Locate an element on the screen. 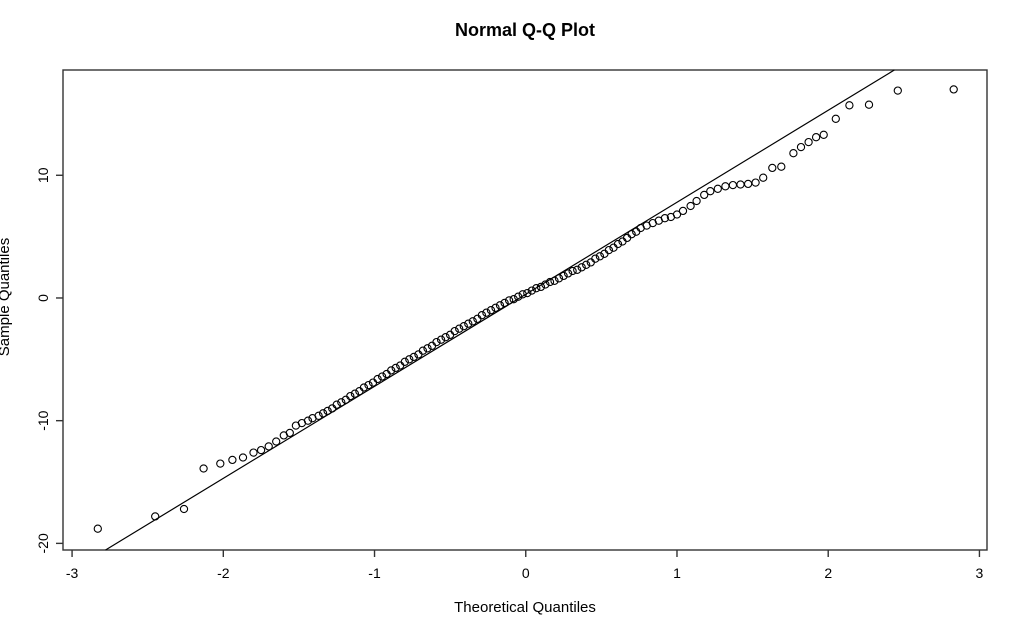 The height and width of the screenshot is (634, 1023). y-tick-label: -20 is located at coordinates (43, 543).